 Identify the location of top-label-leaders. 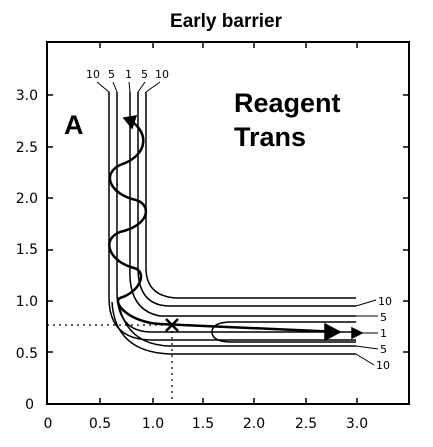
(128, 87).